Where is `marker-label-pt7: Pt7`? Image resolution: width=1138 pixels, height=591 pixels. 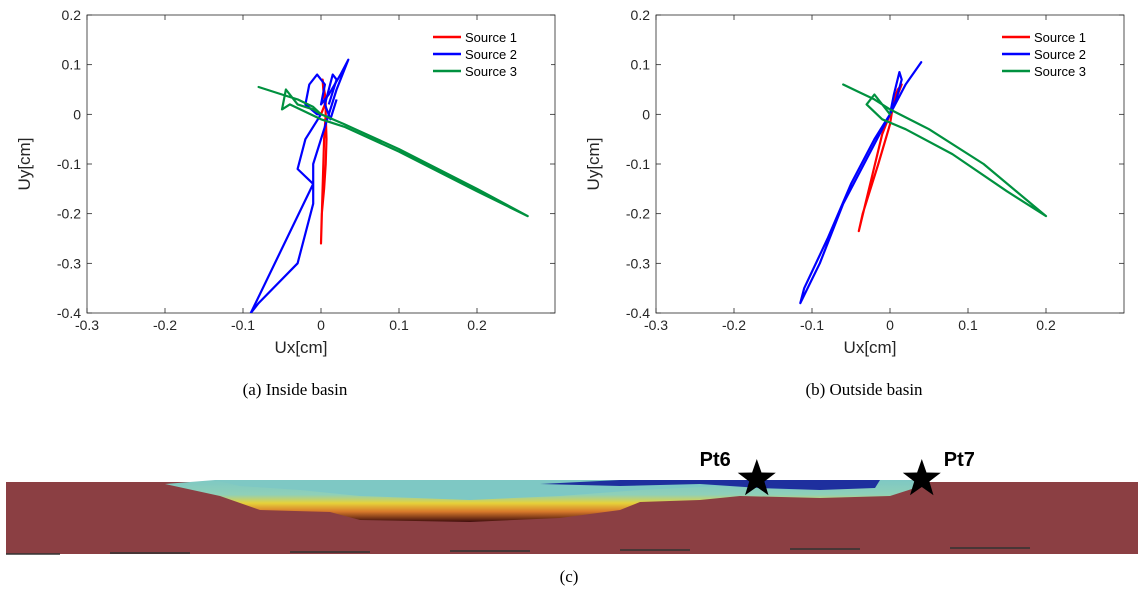 marker-label-pt7: Pt7 is located at coordinates (959, 460).